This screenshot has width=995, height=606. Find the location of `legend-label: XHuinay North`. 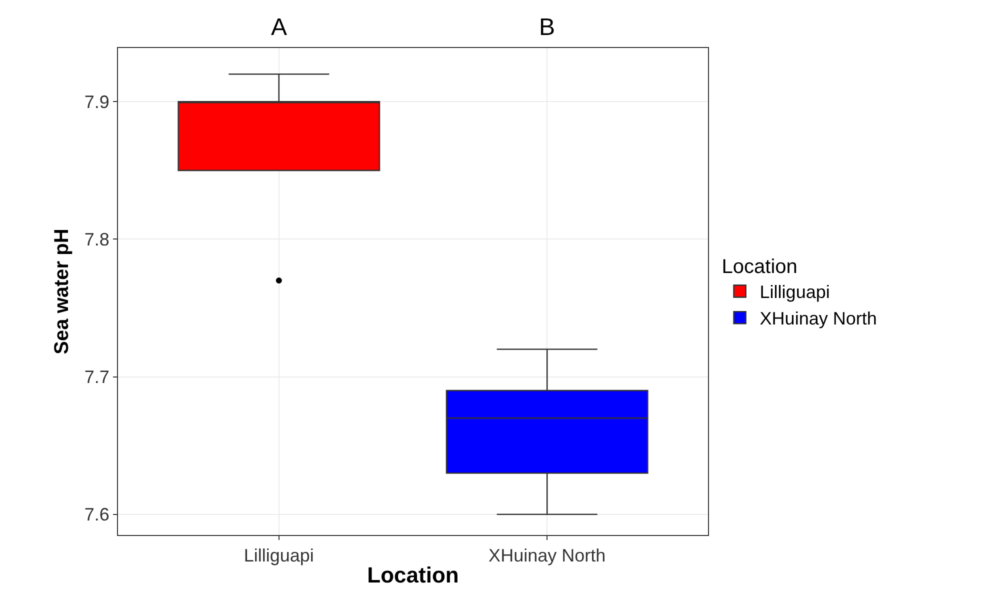

legend-label: XHuinay North is located at coordinates (818, 318).